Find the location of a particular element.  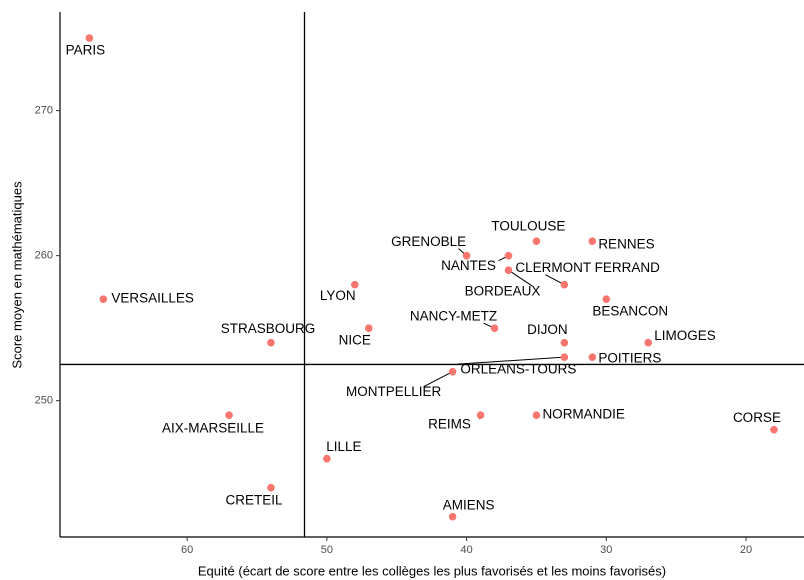

x-tick-label: 30 is located at coordinates (606, 550).